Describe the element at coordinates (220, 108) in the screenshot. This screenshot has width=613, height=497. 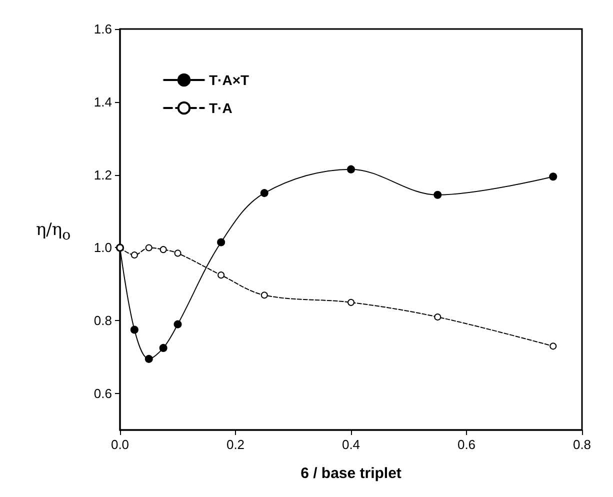
I see `legend-label: T·A` at that location.